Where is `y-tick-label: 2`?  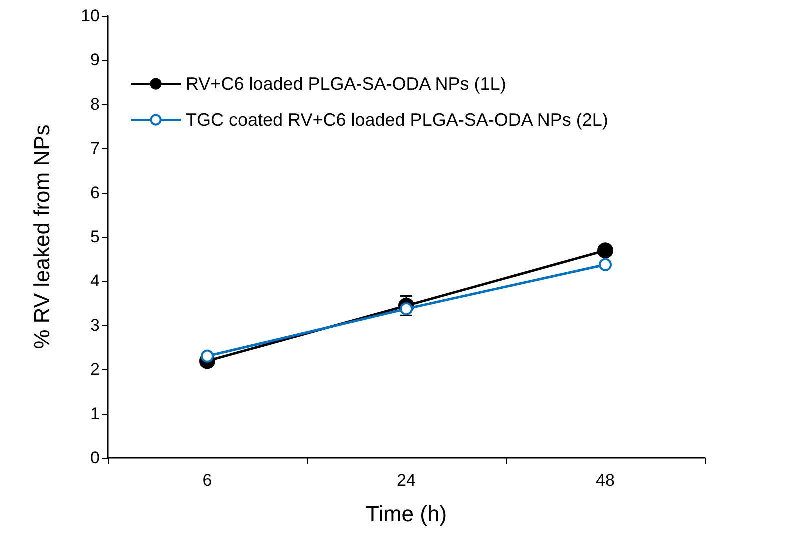 y-tick-label: 2 is located at coordinates (95, 370).